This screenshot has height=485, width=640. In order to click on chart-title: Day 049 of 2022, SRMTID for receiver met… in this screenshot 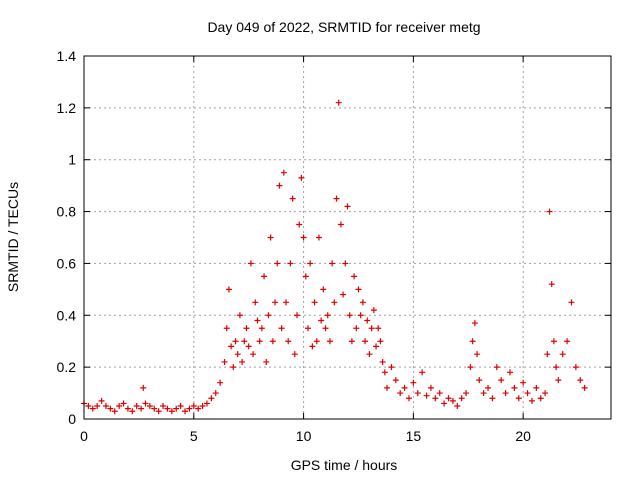, I will do `click(343, 27)`.